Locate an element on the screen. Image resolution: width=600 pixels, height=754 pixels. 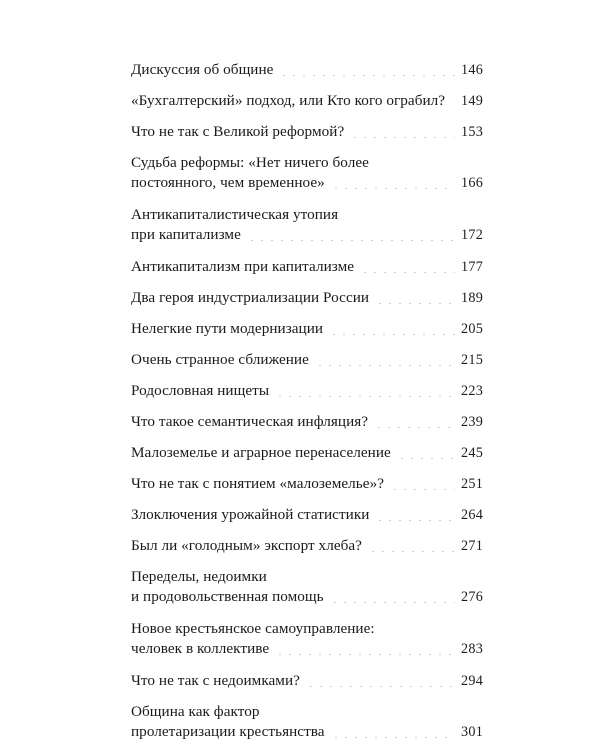
toc-entry-row: Злоключения урожайной статистики 264 is located at coordinates (316, 515).